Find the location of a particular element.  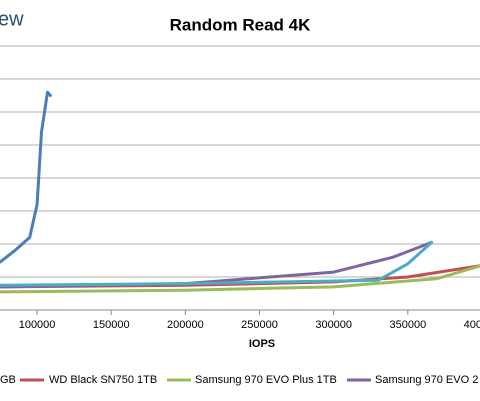

legend-label: WD Black SN750 1TB is located at coordinates (103, 380).